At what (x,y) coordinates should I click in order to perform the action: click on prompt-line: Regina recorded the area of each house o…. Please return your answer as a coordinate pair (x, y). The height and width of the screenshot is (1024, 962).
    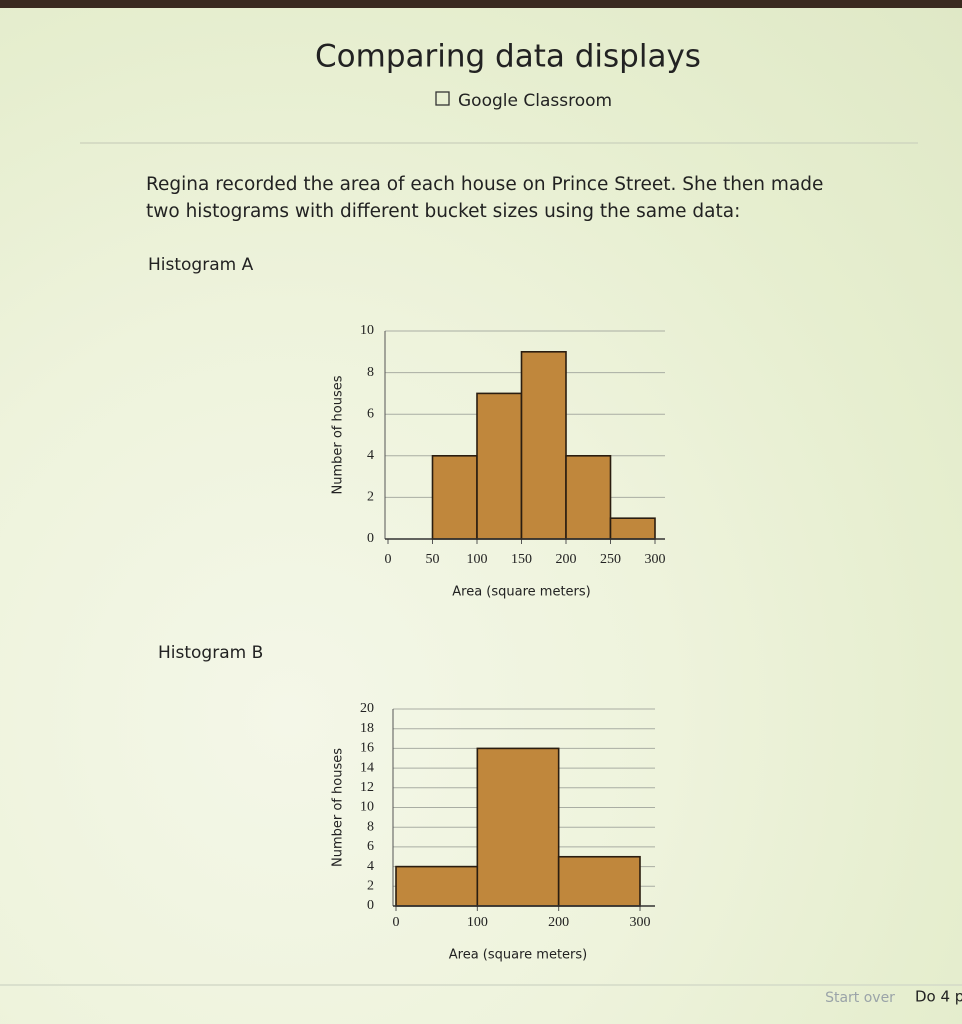
    Looking at the image, I should click on (484, 184).